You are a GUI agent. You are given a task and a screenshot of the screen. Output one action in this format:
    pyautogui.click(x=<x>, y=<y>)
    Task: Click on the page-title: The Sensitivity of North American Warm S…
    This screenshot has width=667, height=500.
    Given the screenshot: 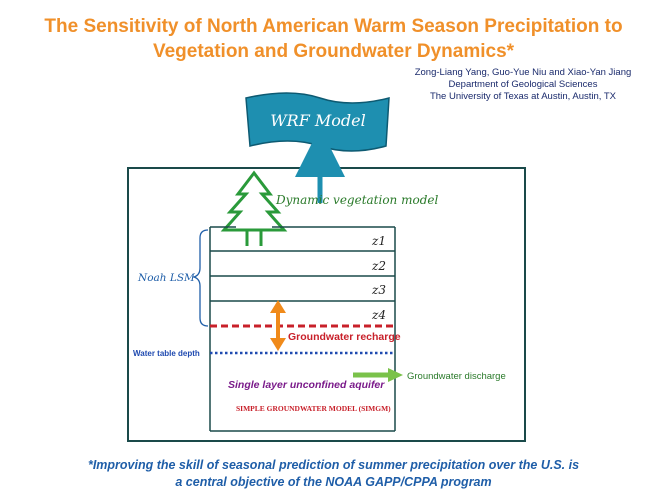 What is the action you would take?
    pyautogui.click(x=333, y=39)
    